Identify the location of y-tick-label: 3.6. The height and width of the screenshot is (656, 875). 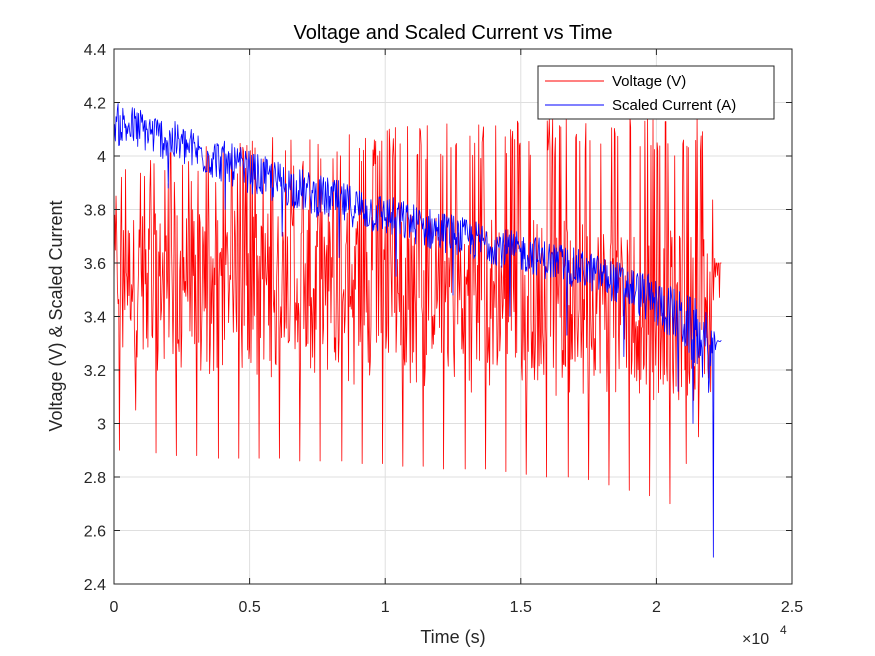
(95, 264).